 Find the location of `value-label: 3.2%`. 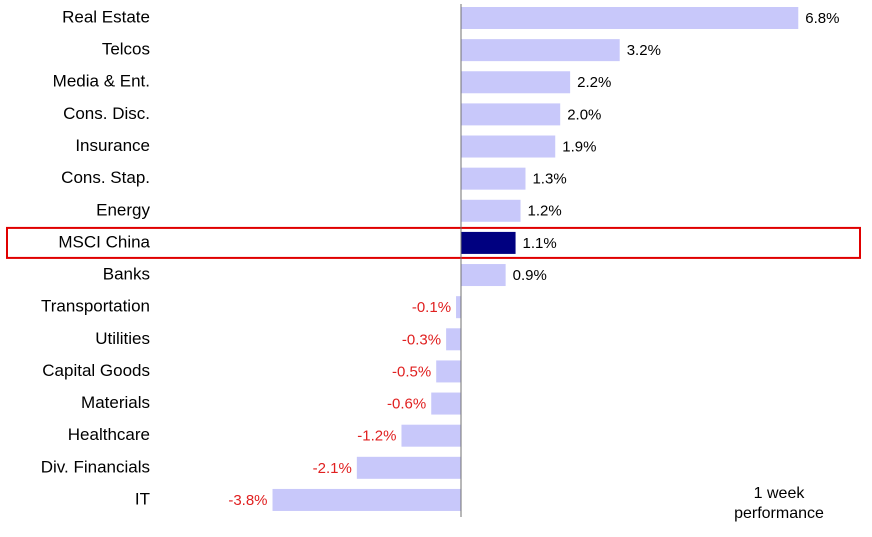

value-label: 3.2% is located at coordinates (644, 50).